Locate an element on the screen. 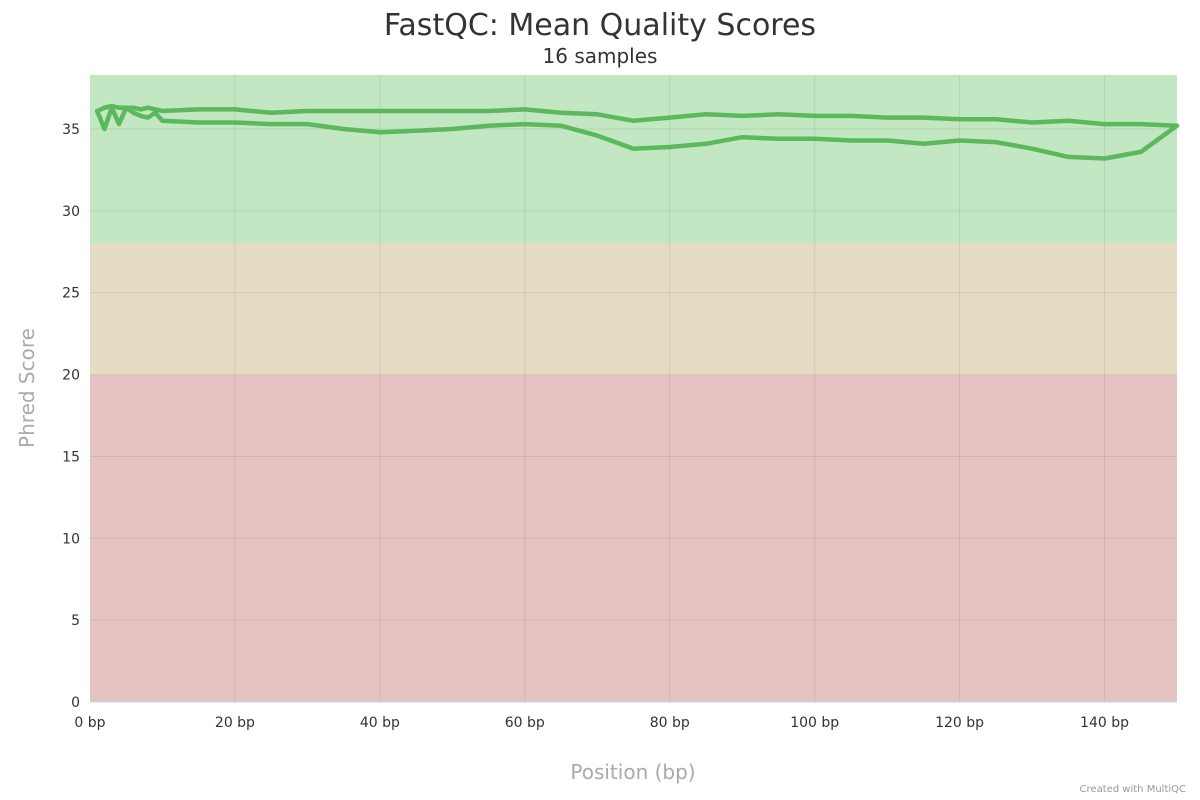 The height and width of the screenshot is (800, 1200). y-tick-label: 35 is located at coordinates (71, 130).